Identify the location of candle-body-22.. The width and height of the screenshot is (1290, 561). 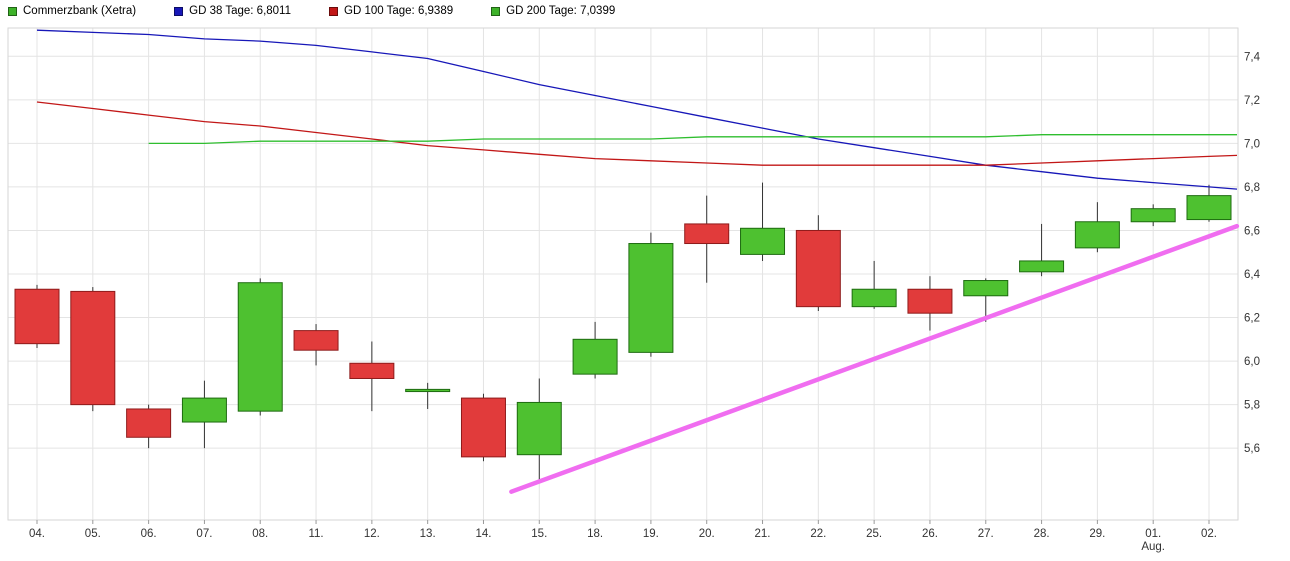
(818, 268).